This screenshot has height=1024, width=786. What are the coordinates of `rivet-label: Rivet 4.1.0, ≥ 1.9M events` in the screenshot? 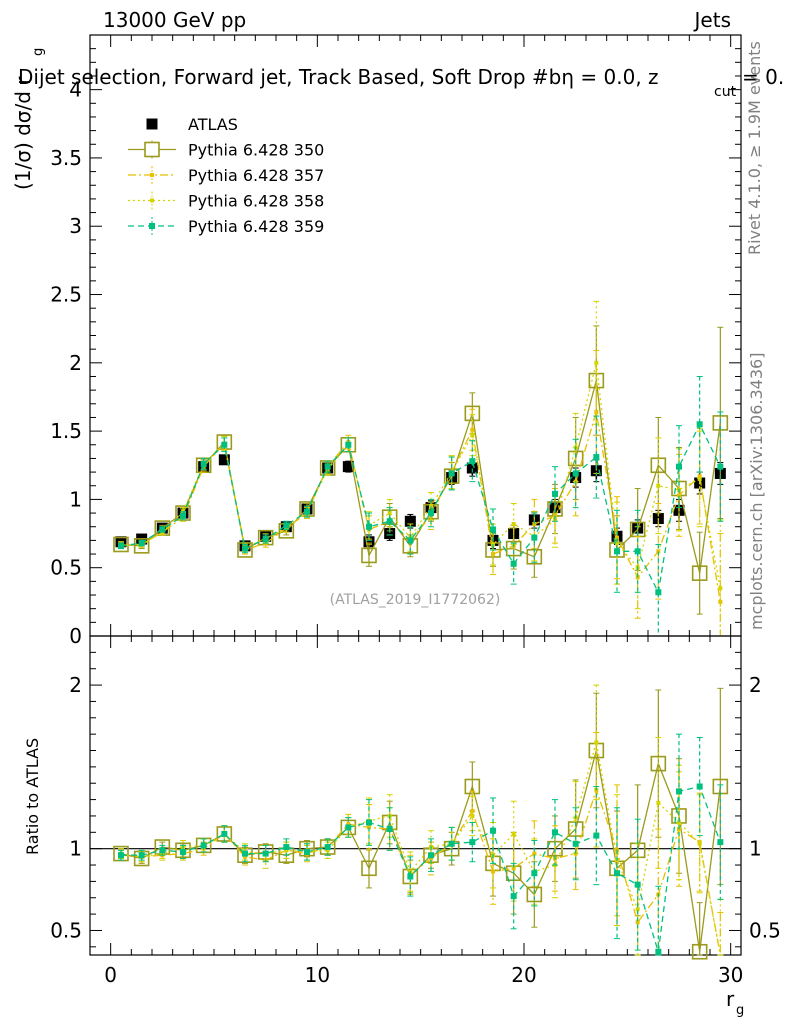 It's located at (754, 148).